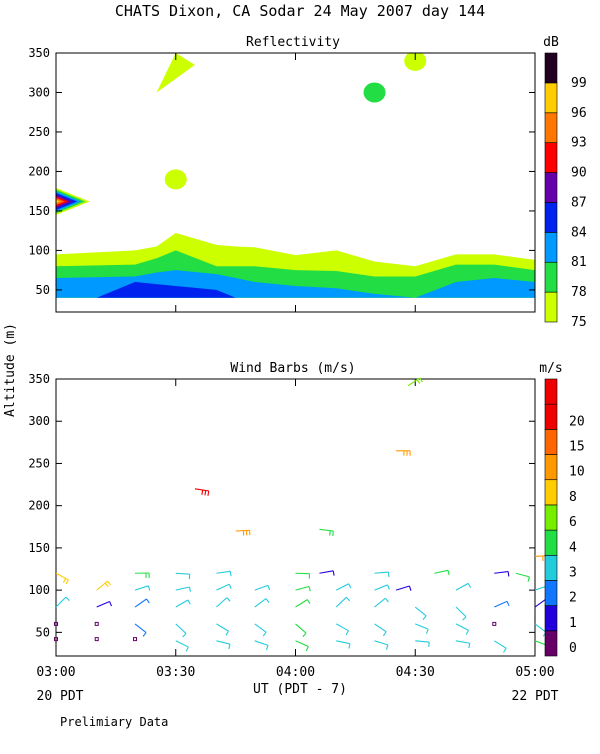 This screenshot has width=600, height=754. What do you see at coordinates (577, 447) in the screenshot?
I see `colorbar-label: 15` at bounding box center [577, 447].